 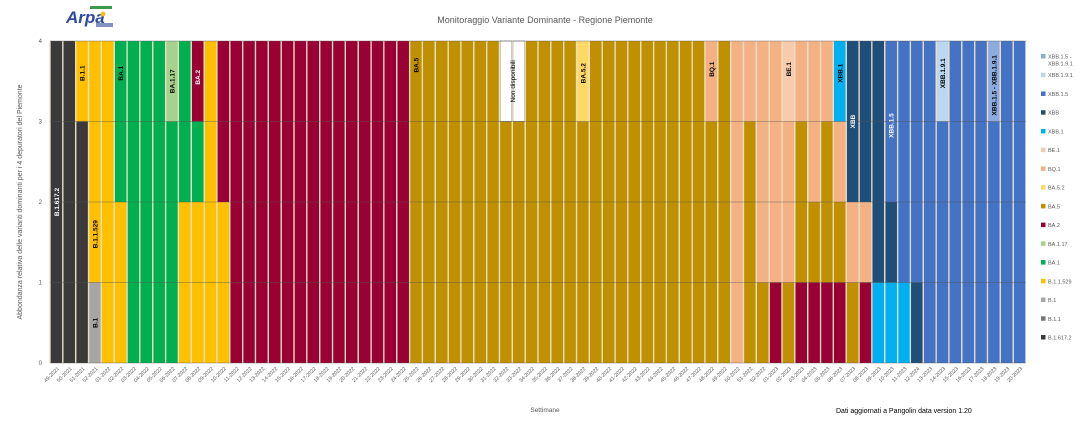 What do you see at coordinates (712, 69) in the screenshot?
I see `segment-label: BQ.1` at bounding box center [712, 69].